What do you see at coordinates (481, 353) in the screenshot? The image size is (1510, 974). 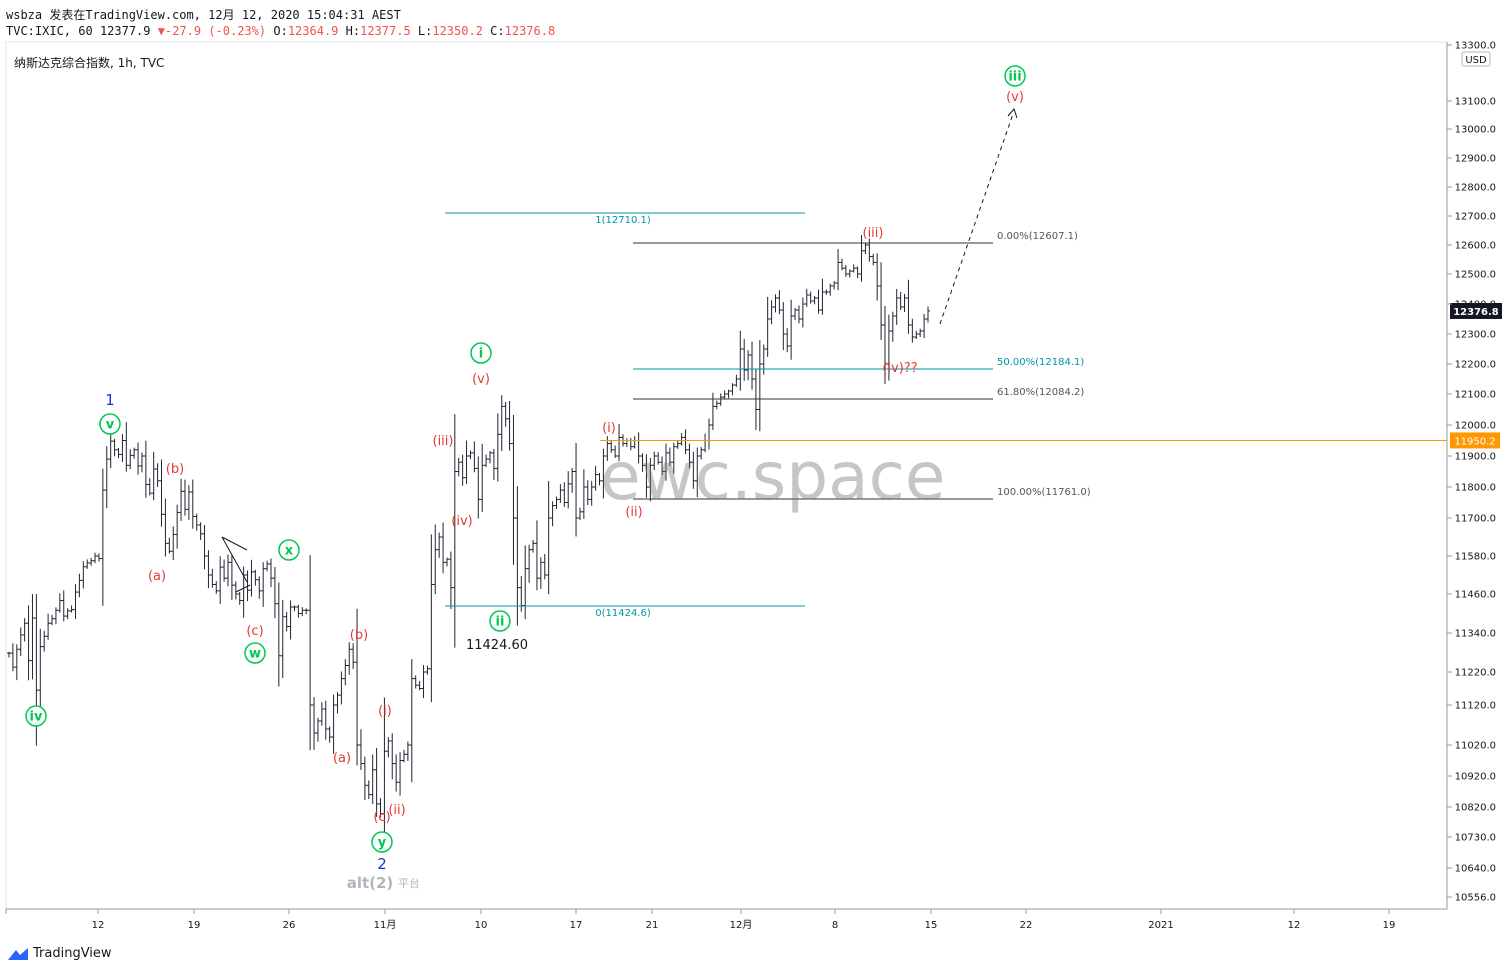 I see `wave-circle` at bounding box center [481, 353].